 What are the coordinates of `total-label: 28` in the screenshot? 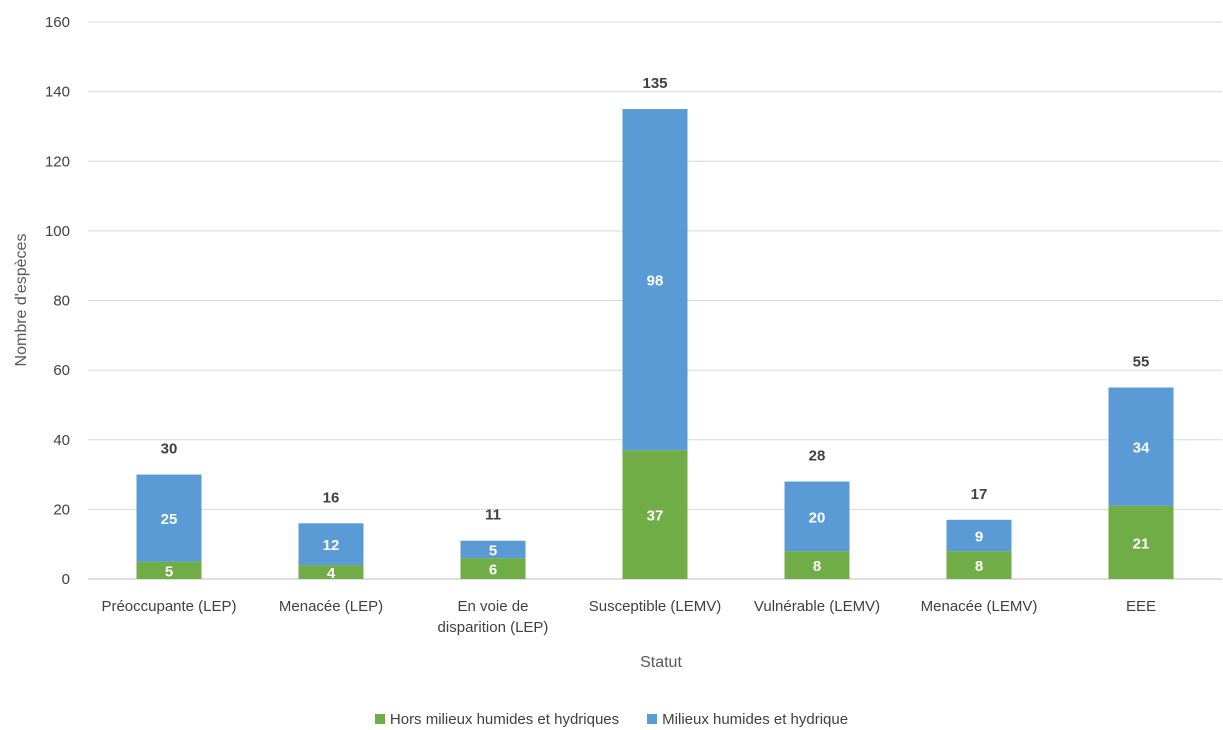 It's located at (817, 456).